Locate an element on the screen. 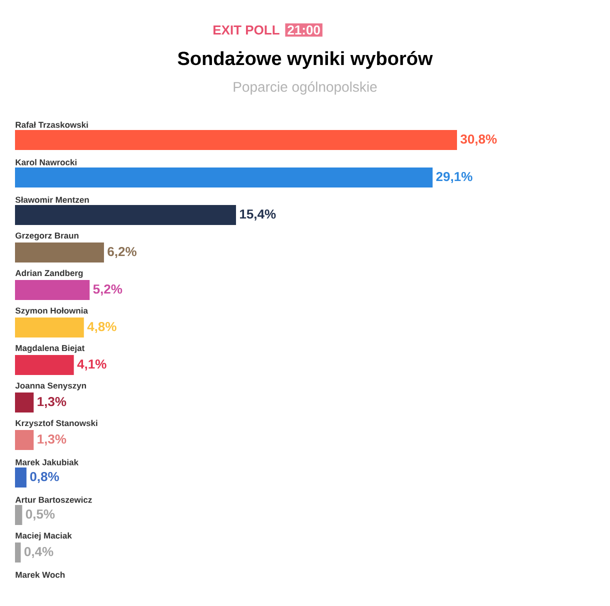 This screenshot has width=610, height=606. data-label: 29,1% is located at coordinates (454, 178).